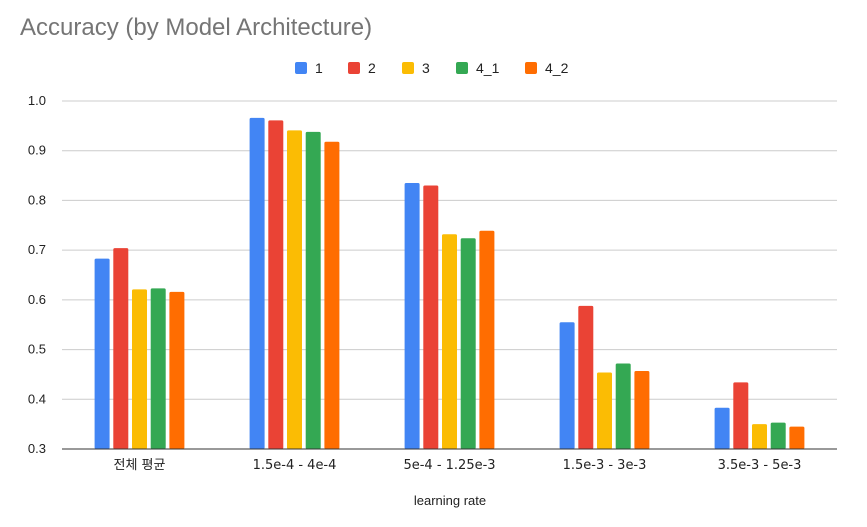 The image size is (867, 527). What do you see at coordinates (37, 150) in the screenshot?
I see `y-tick-label: 0.9` at bounding box center [37, 150].